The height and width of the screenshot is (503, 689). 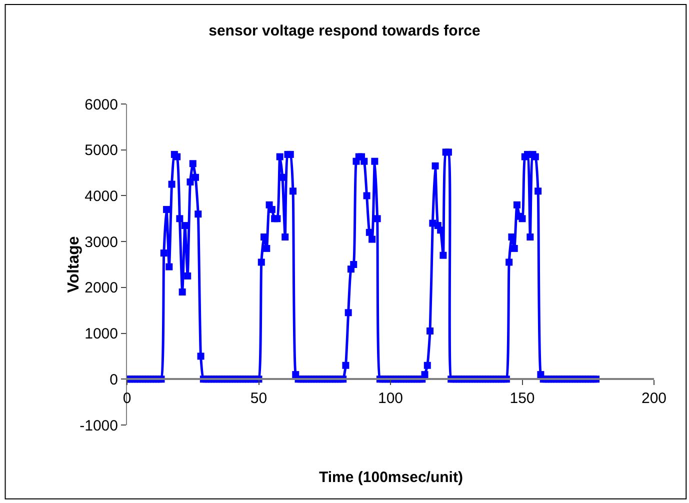 I want to click on x-tick-label: 0, so click(x=127, y=398).